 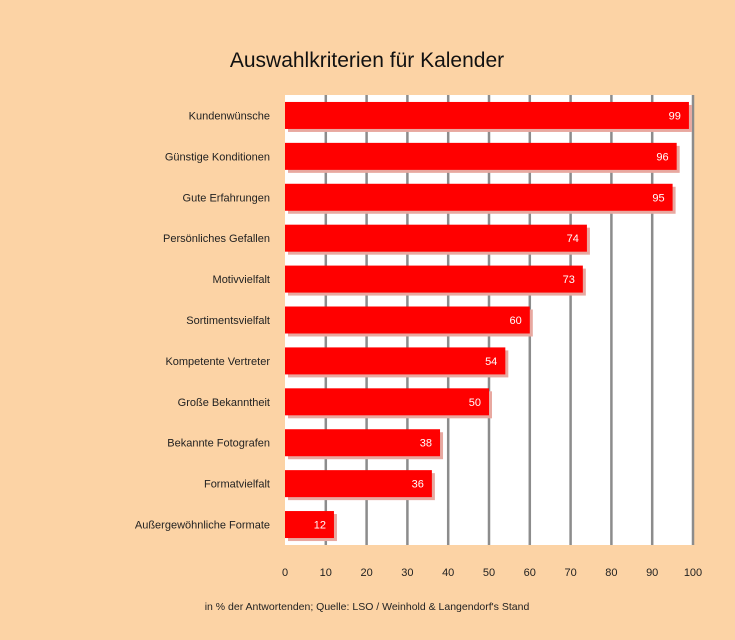 What do you see at coordinates (475, 403) in the screenshot?
I see `bar-value-label: 50` at bounding box center [475, 403].